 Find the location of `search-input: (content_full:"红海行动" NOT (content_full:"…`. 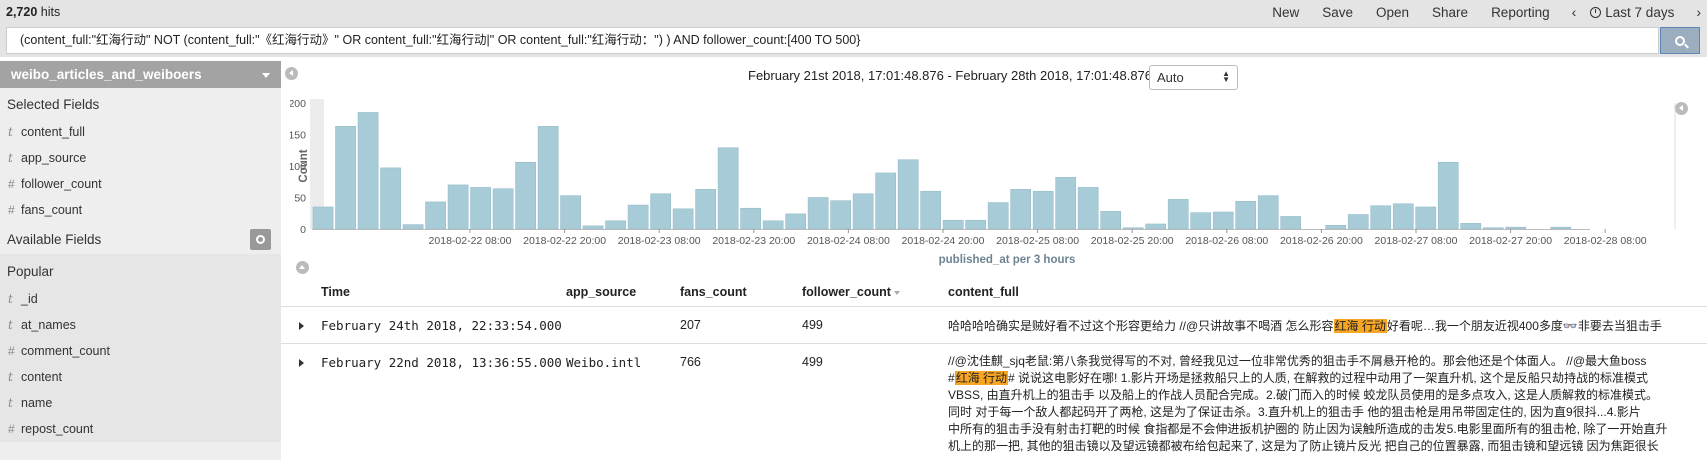

search-input: (content_full:"红海行动" NOT (content_full:"… is located at coordinates (832, 40).